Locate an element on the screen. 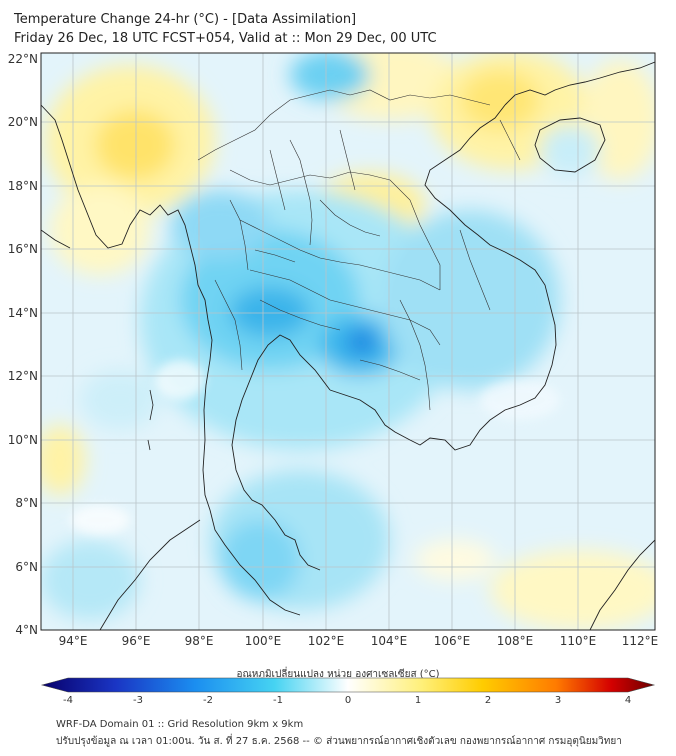  lon-label: 104°E is located at coordinates (389, 641).